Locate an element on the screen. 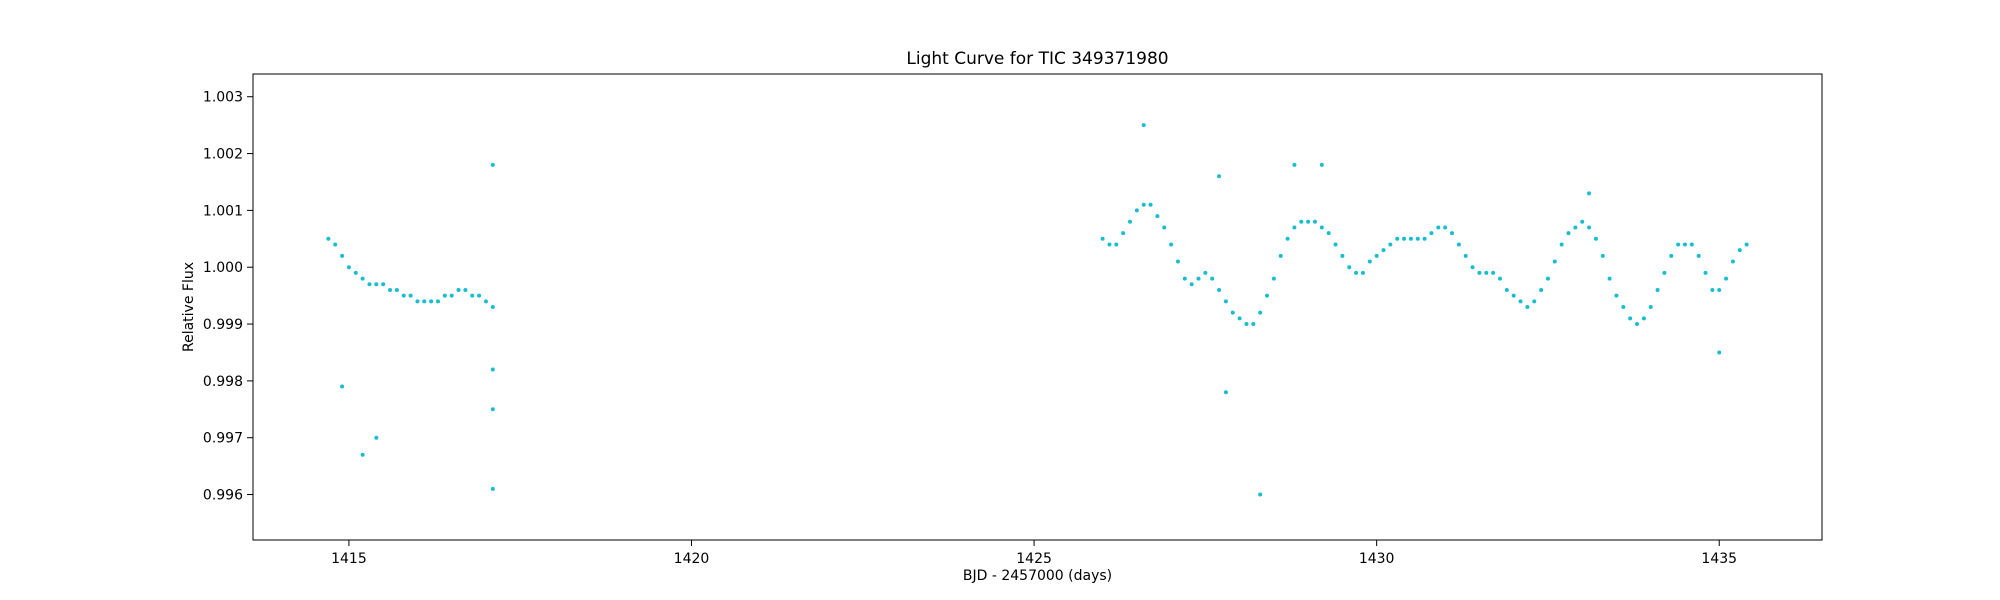 This screenshot has height=600, width=2000. y-tick-label: 0.999 is located at coordinates (223, 325).